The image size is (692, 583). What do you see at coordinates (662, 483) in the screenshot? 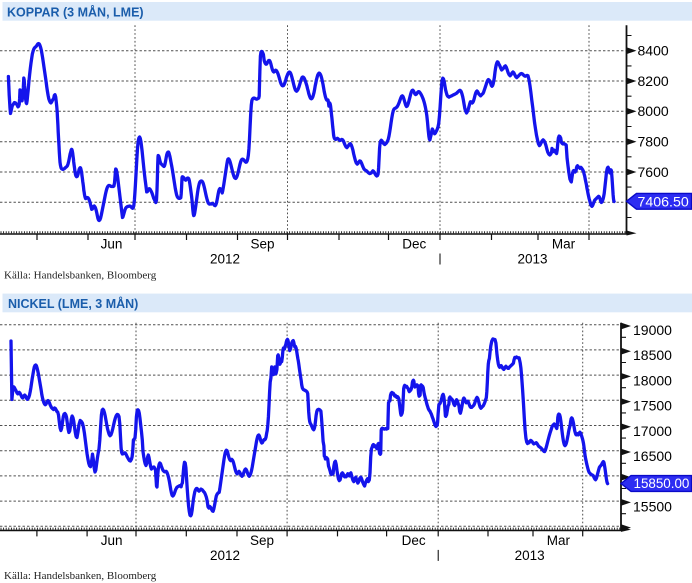
I see `svg-text: 15850.00` at bounding box center [662, 483].